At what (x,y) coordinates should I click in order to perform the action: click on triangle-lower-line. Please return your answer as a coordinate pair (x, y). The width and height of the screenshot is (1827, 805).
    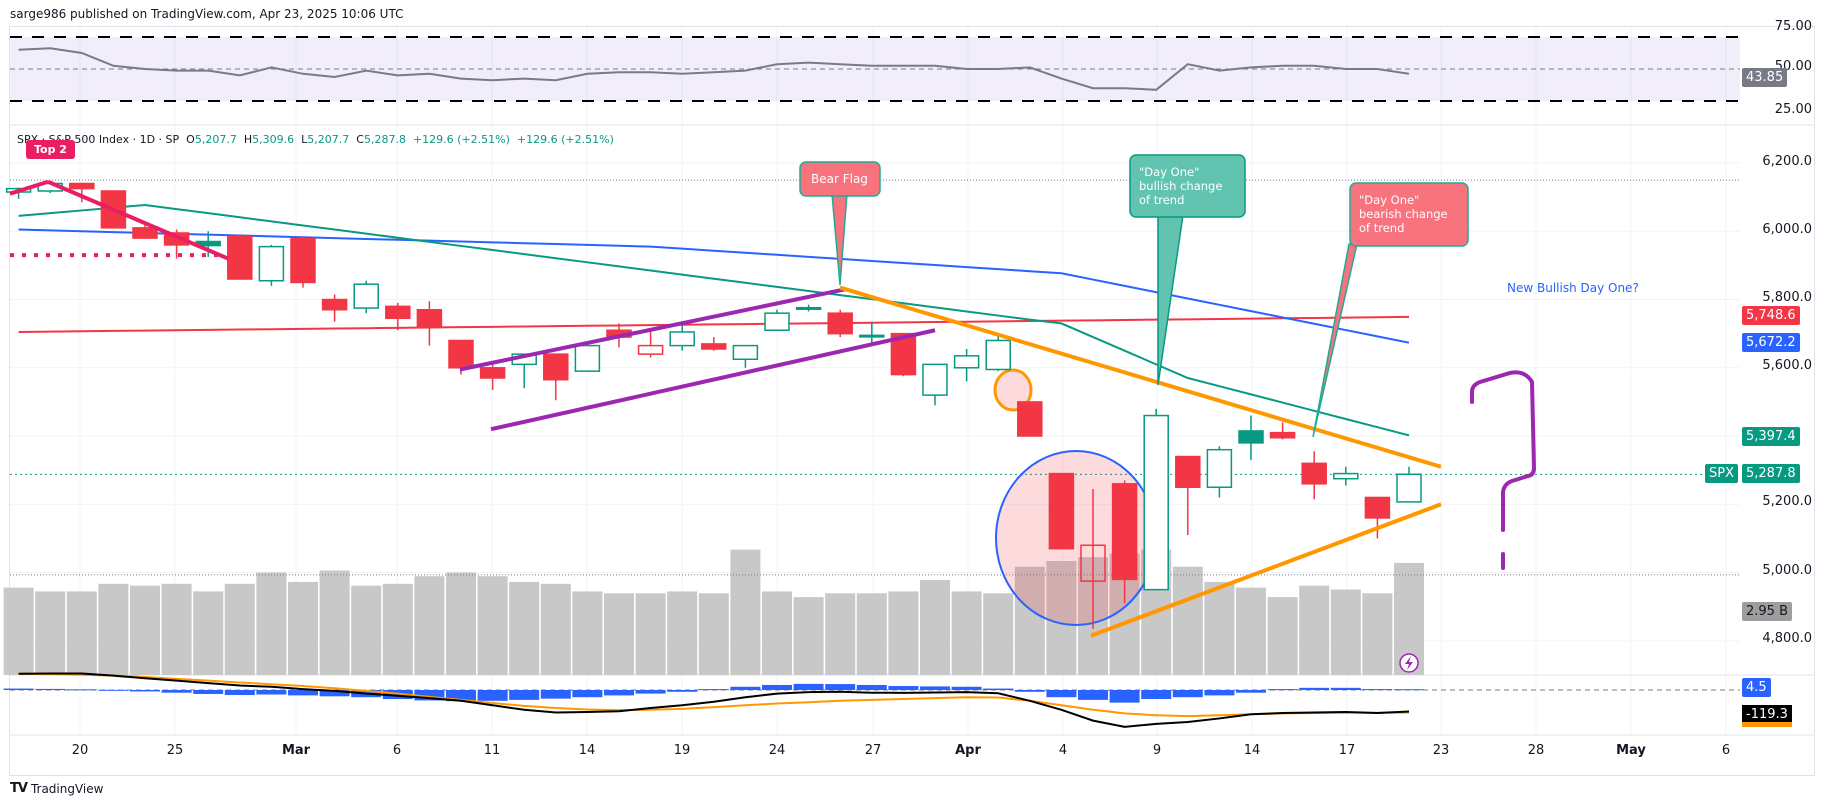
    Looking at the image, I should click on (1266, 570).